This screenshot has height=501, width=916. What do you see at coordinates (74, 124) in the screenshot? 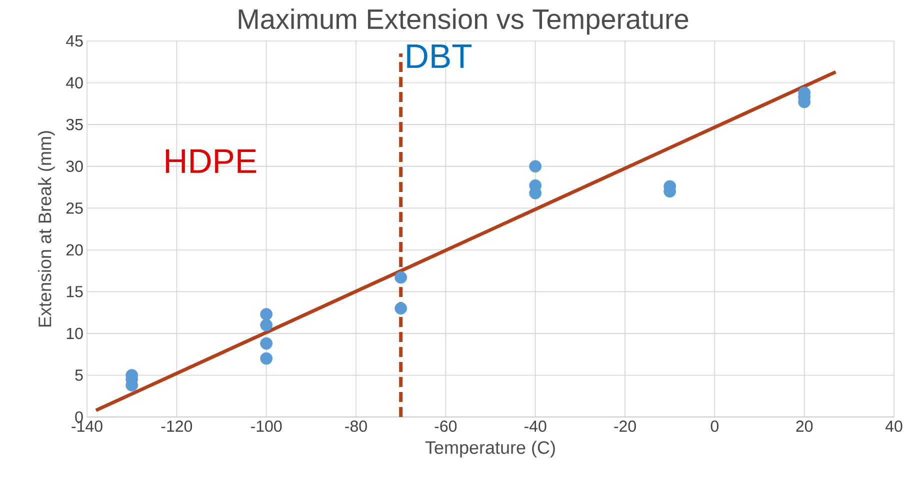
I see `y-tick-label: 35` at bounding box center [74, 124].